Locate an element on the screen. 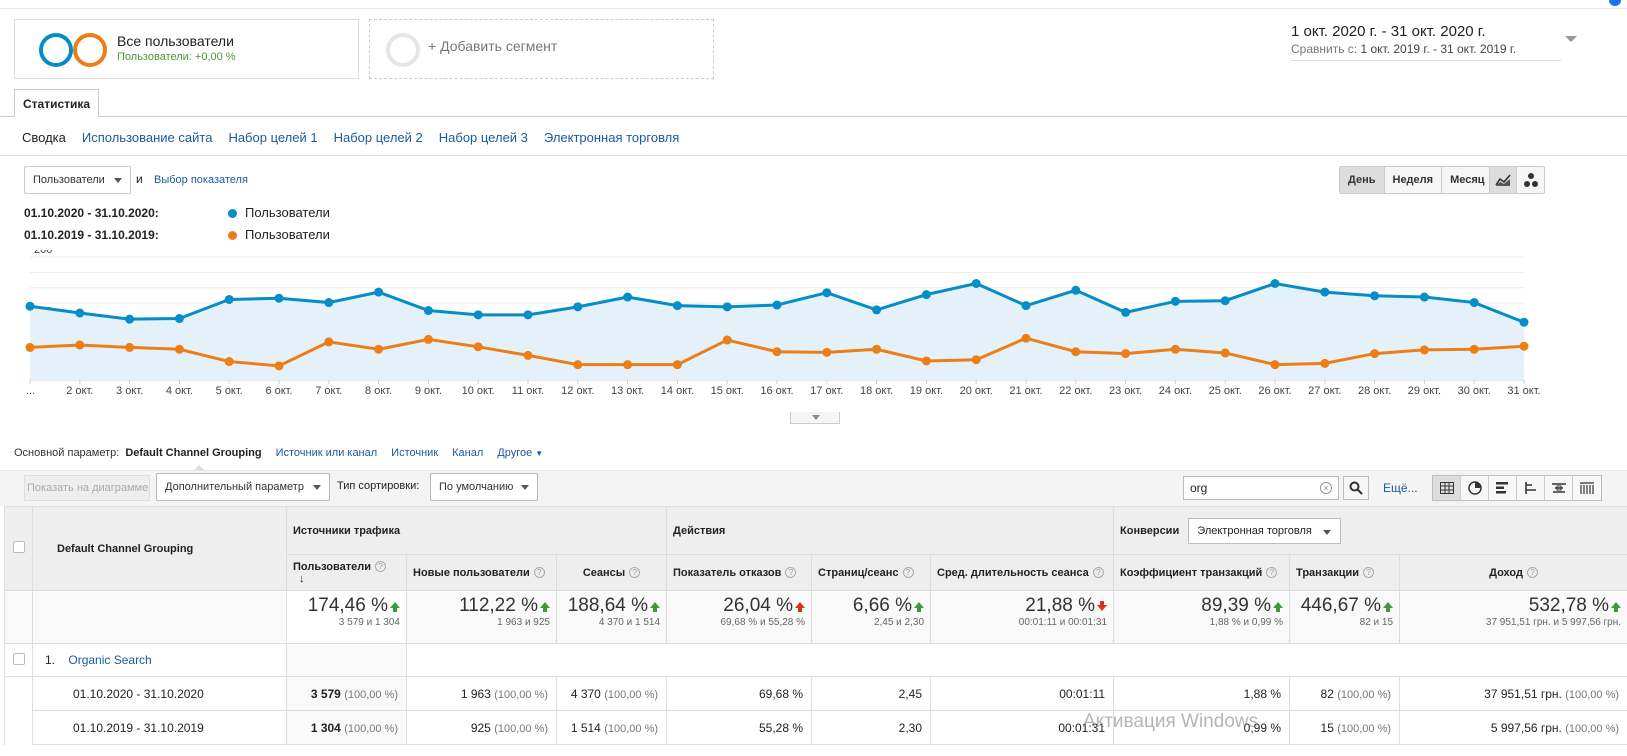 The image size is (1627, 756). conversion-type-value: Электронная торговля is located at coordinates (1254, 530).